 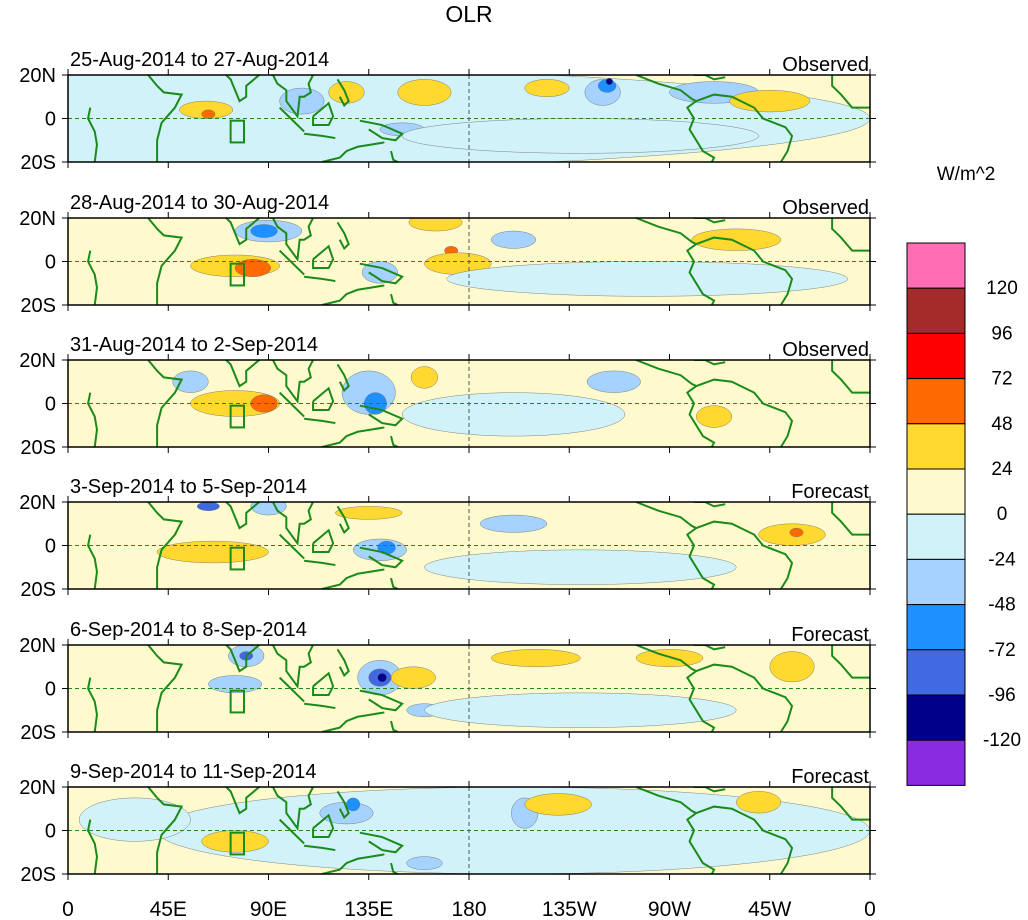 I want to click on index-box, so click(x=237, y=274).